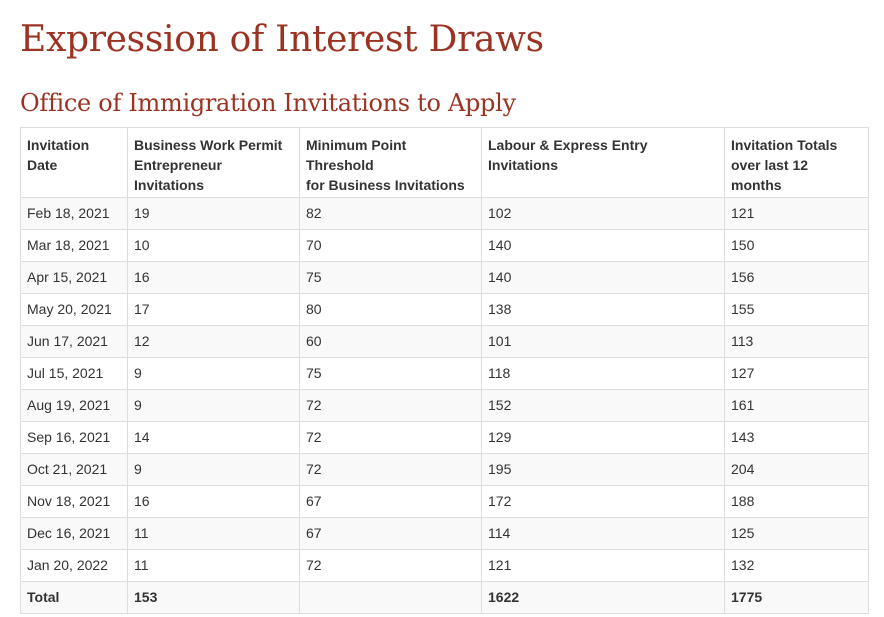 This screenshot has width=884, height=617. Describe the element at coordinates (784, 145) in the screenshot. I see `header-text-line: Invitation Totals` at that location.